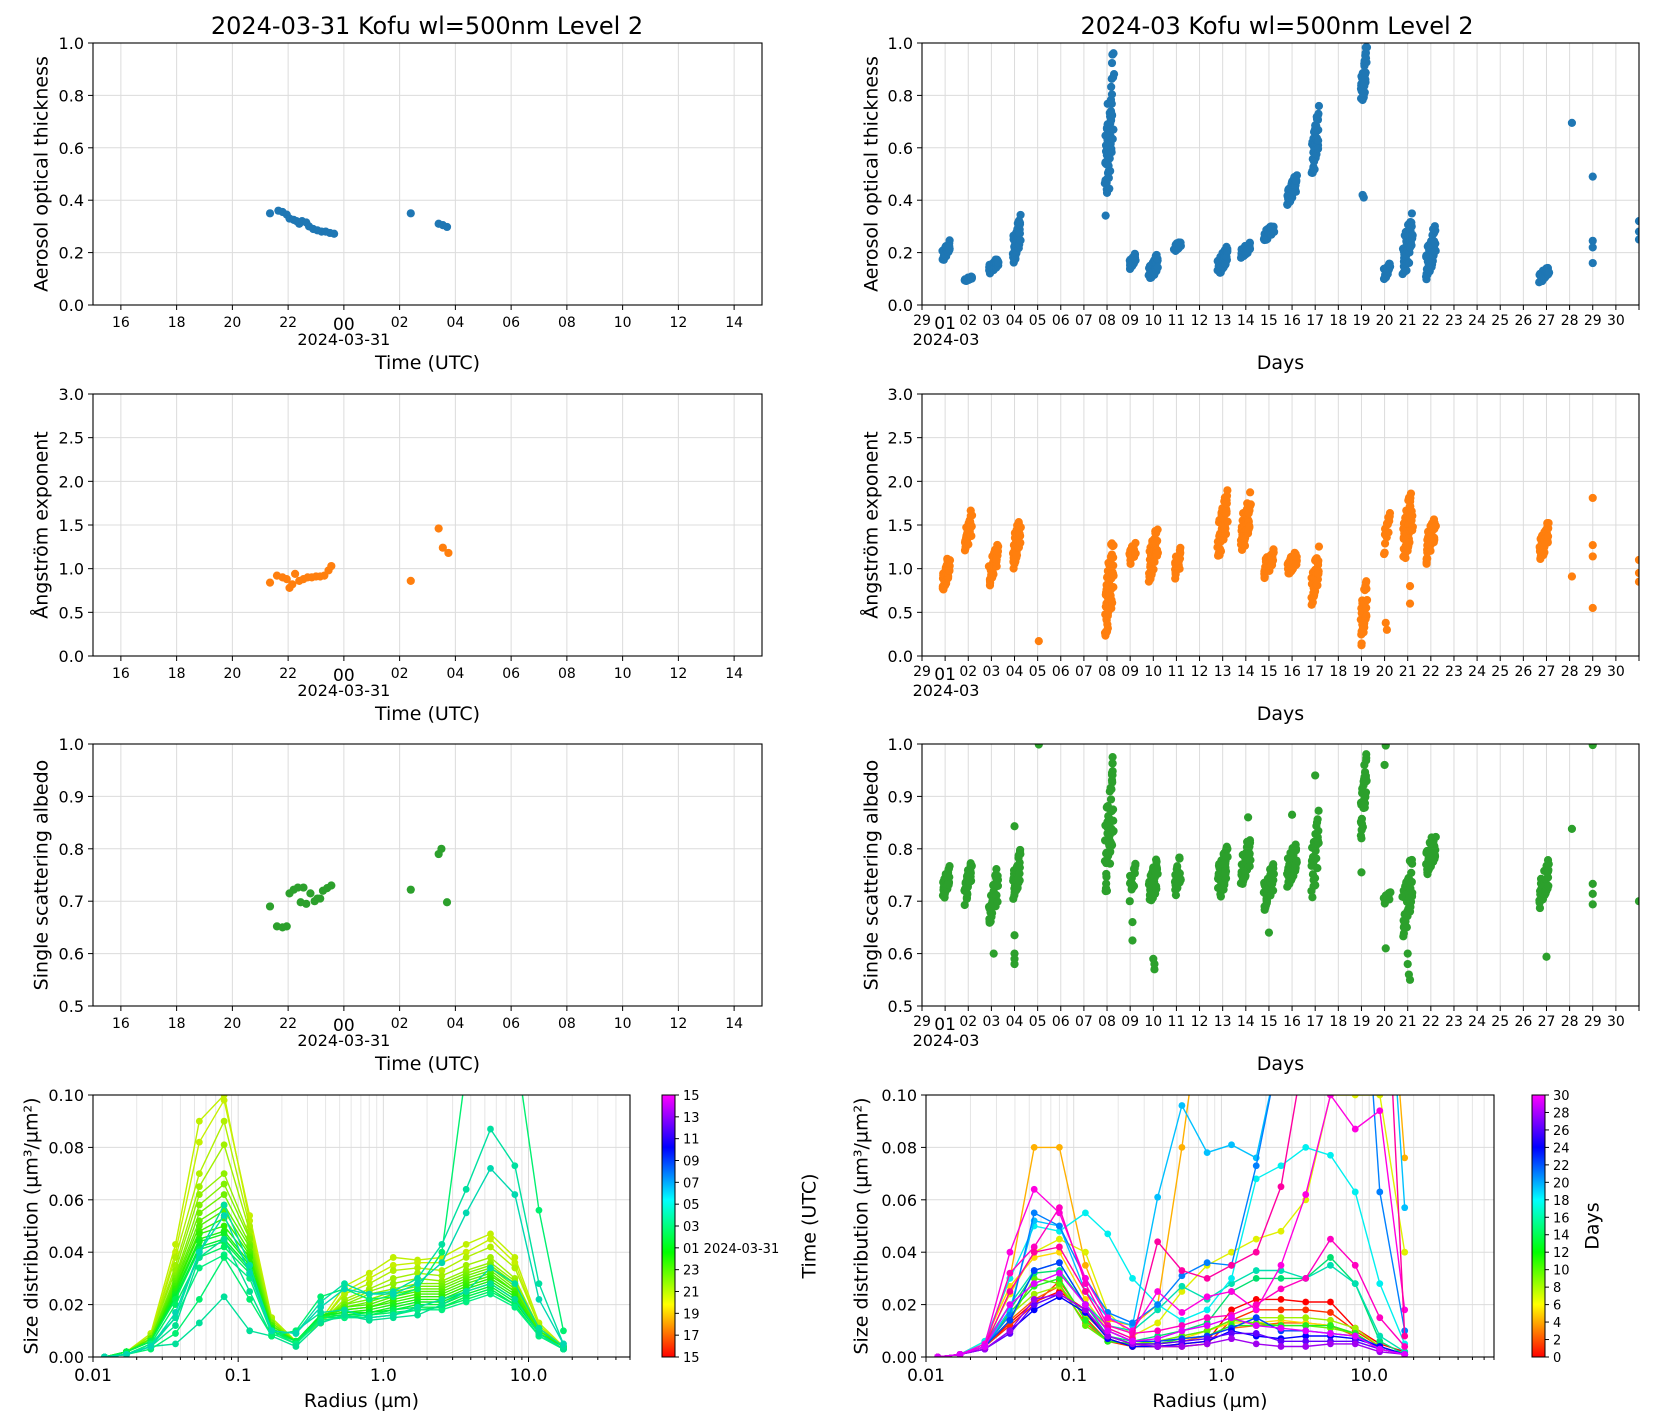  What do you see at coordinates (899, 1095) in the screenshot?
I see `y-tick-label: 0.10` at bounding box center [899, 1095].